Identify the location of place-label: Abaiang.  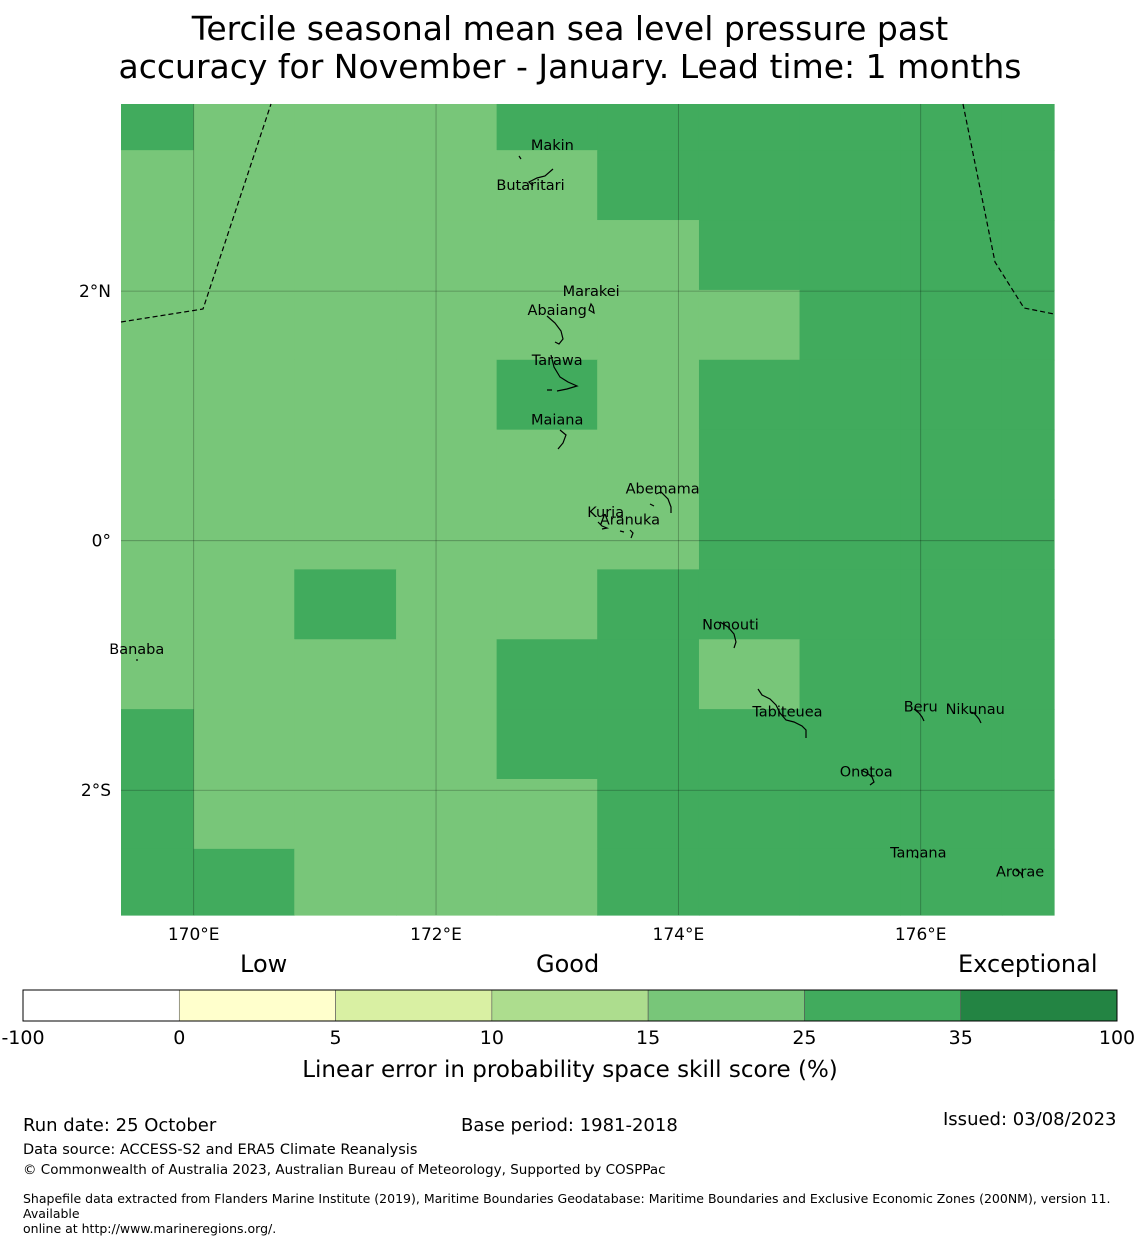
(557, 311).